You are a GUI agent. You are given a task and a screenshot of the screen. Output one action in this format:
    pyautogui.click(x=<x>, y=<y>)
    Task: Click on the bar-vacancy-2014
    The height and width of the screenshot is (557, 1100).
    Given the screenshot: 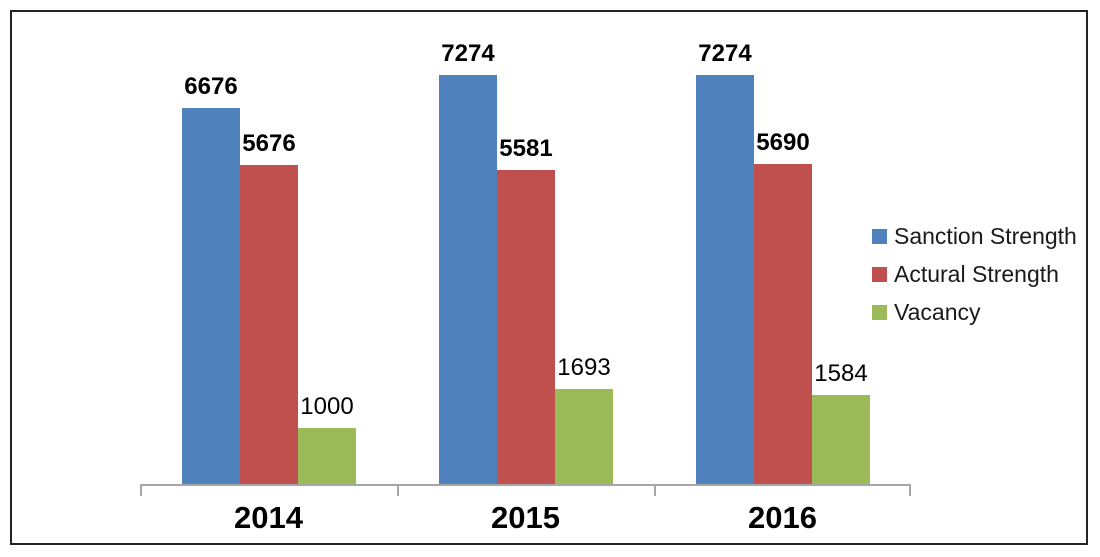 What is the action you would take?
    pyautogui.click(x=327, y=456)
    